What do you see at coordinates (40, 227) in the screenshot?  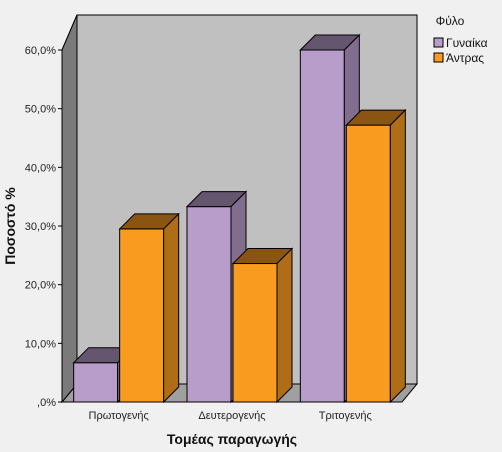 I see `y-tick-label: 30,0%` at bounding box center [40, 227].